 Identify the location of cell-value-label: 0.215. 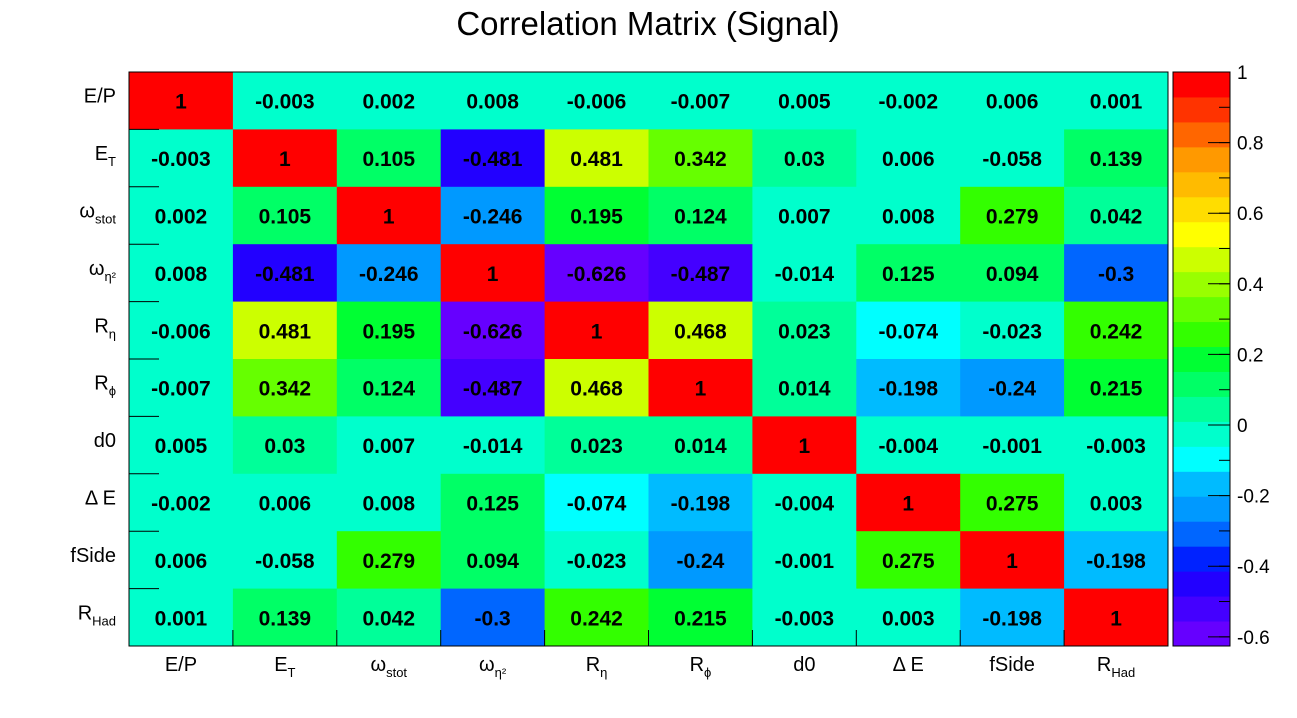
(700, 618).